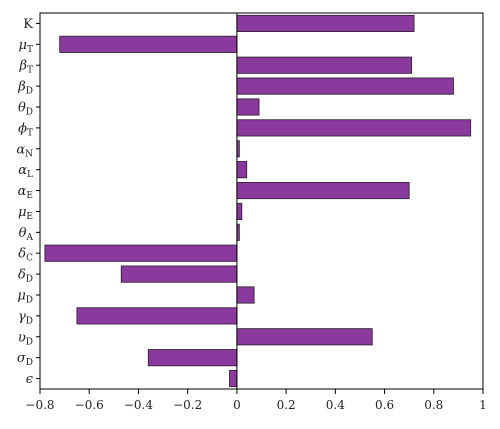 The image size is (500, 429). I want to click on y-tick-label: βT, so click(25, 67).